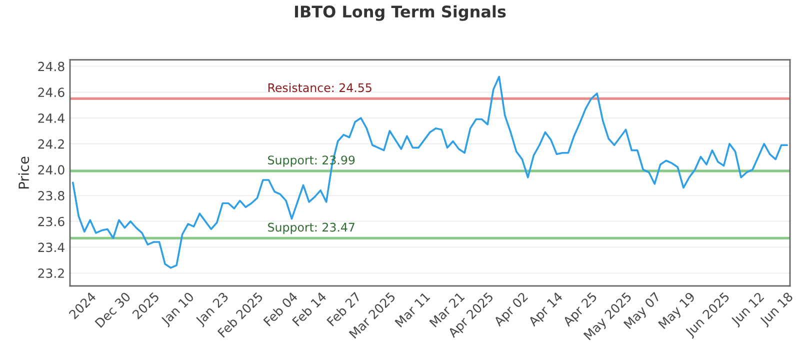  What do you see at coordinates (412, 310) in the screenshot?
I see `x-tick-label: Mar 11` at bounding box center [412, 310].